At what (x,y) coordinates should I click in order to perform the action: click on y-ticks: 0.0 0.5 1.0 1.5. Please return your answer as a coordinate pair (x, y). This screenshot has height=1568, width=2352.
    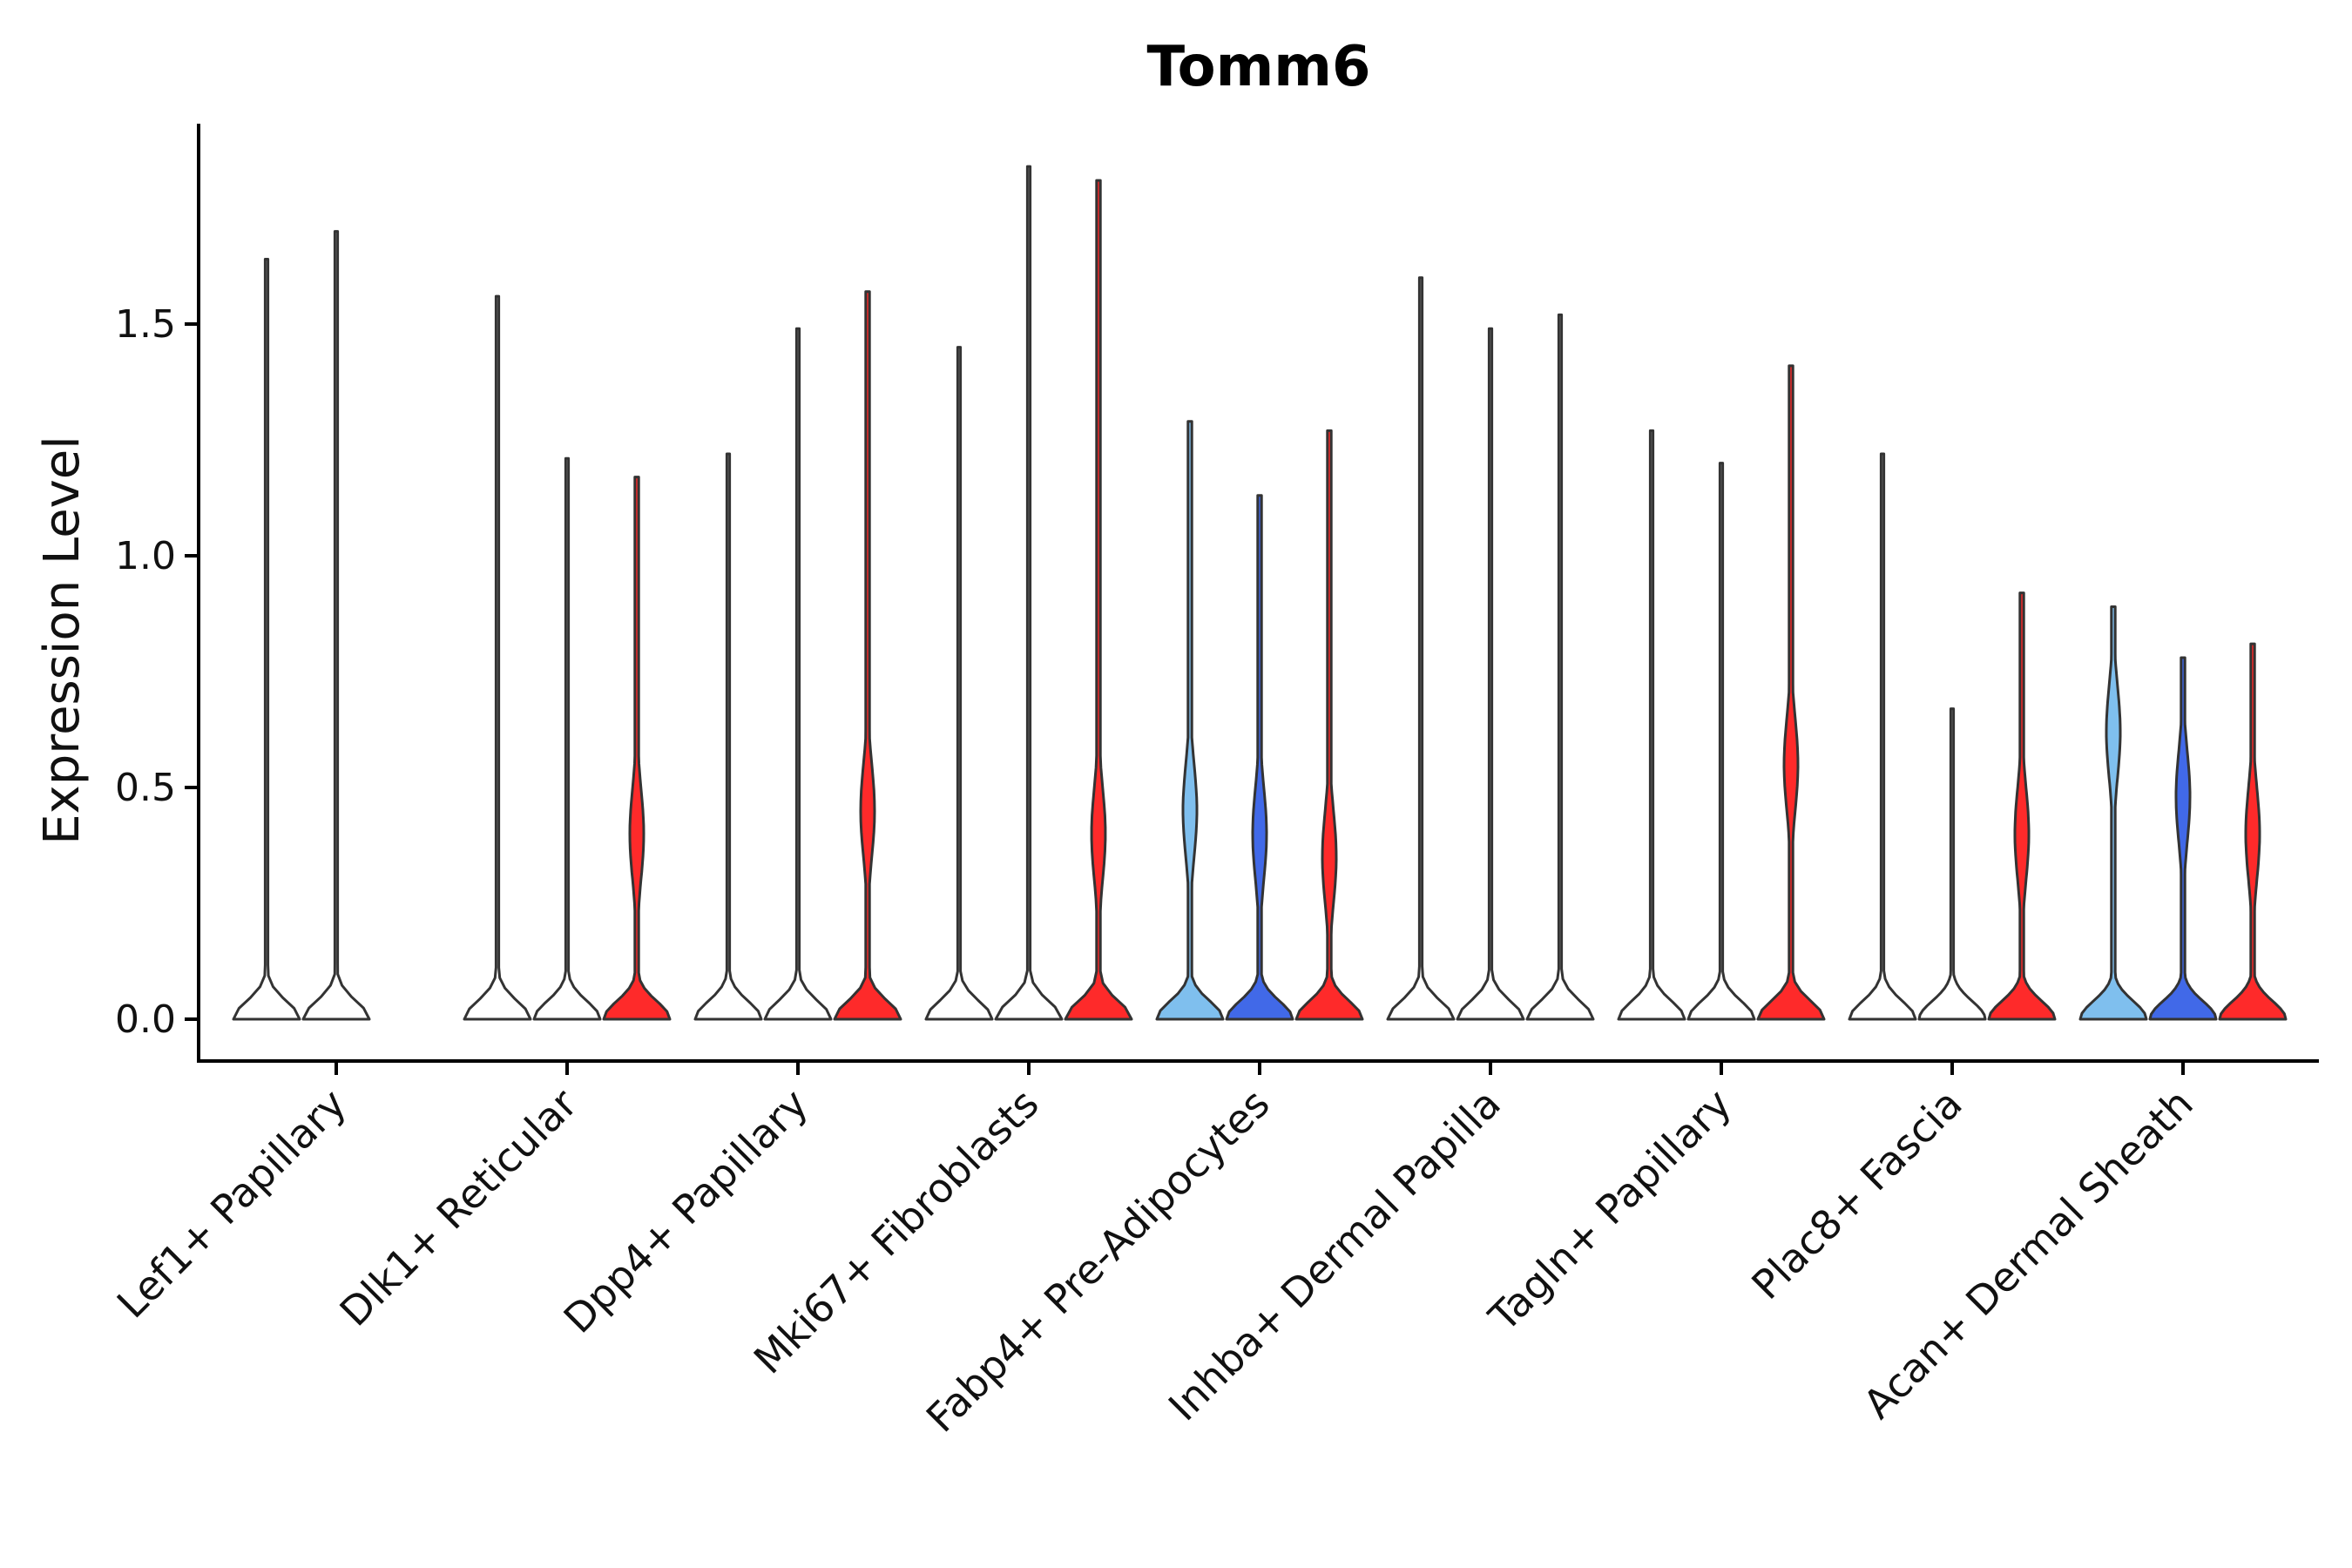
    Looking at the image, I should click on (157, 672).